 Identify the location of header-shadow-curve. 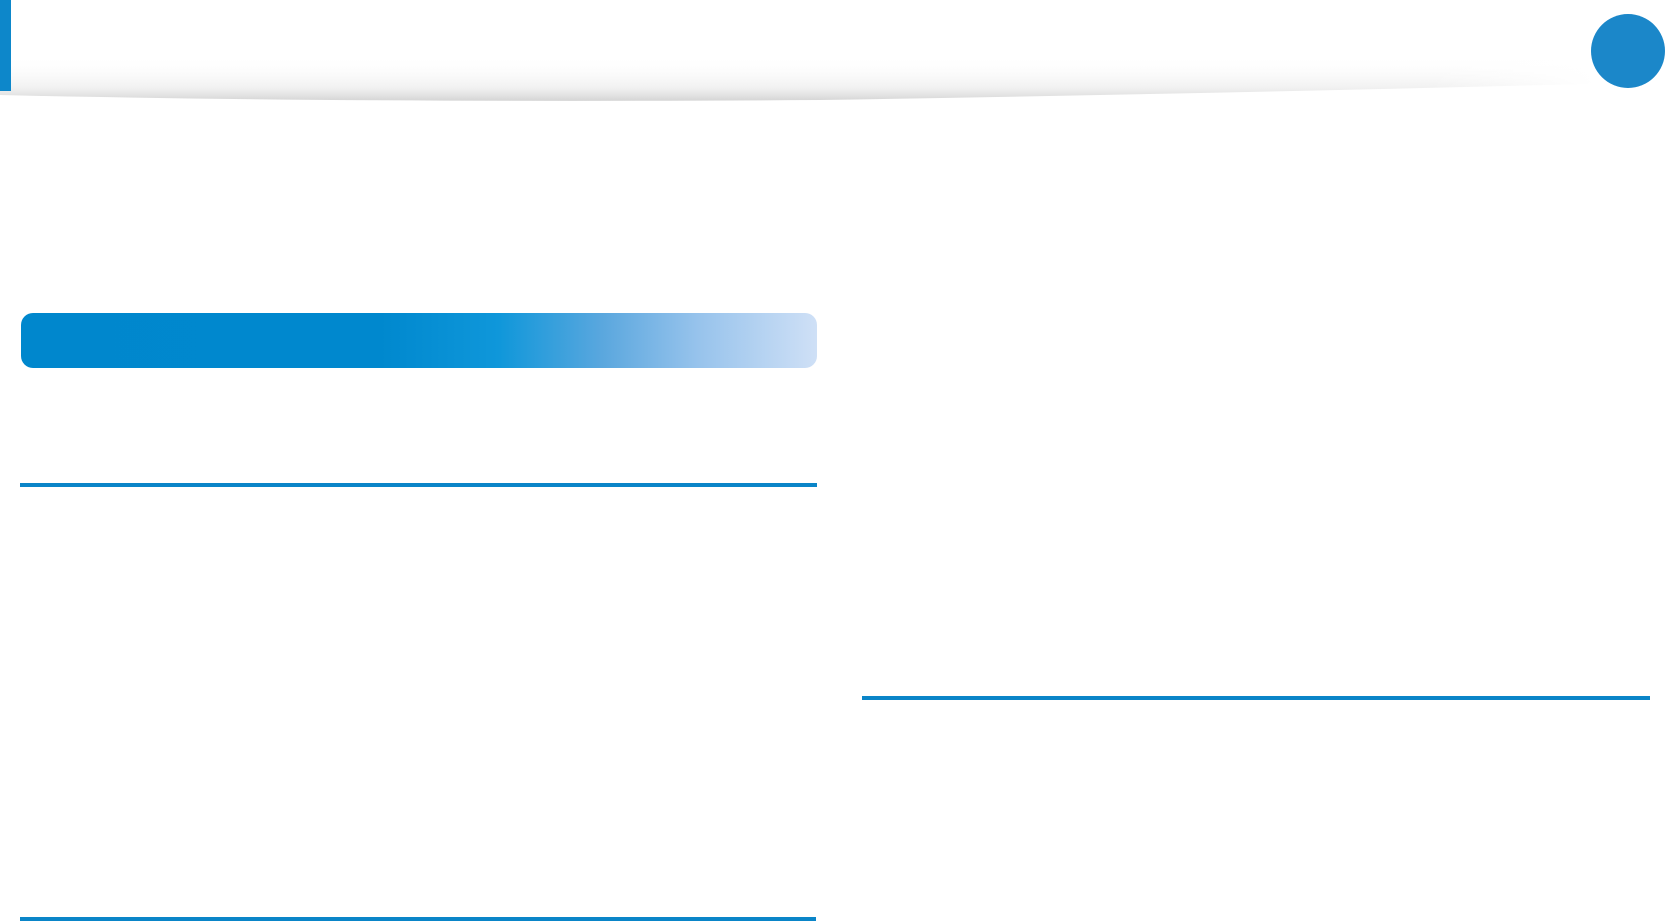
(830, 78).